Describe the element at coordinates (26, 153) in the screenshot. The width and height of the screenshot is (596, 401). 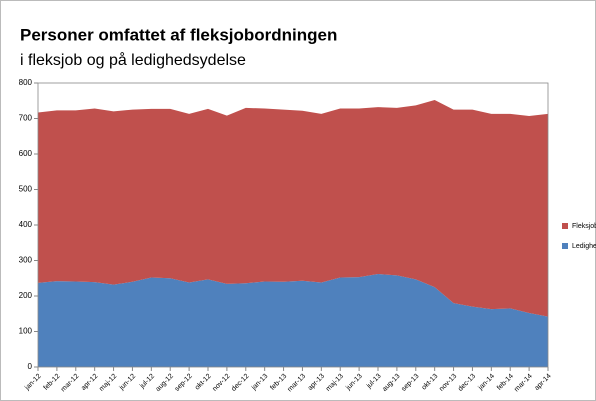
I see `y-tick-label: 600` at that location.